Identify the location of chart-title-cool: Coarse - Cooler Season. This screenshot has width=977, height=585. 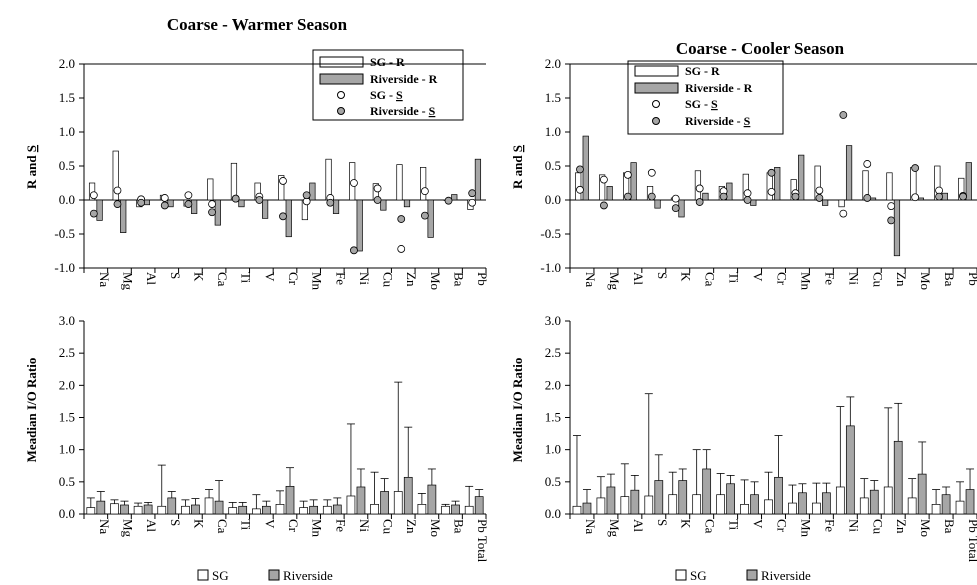
(760, 48).